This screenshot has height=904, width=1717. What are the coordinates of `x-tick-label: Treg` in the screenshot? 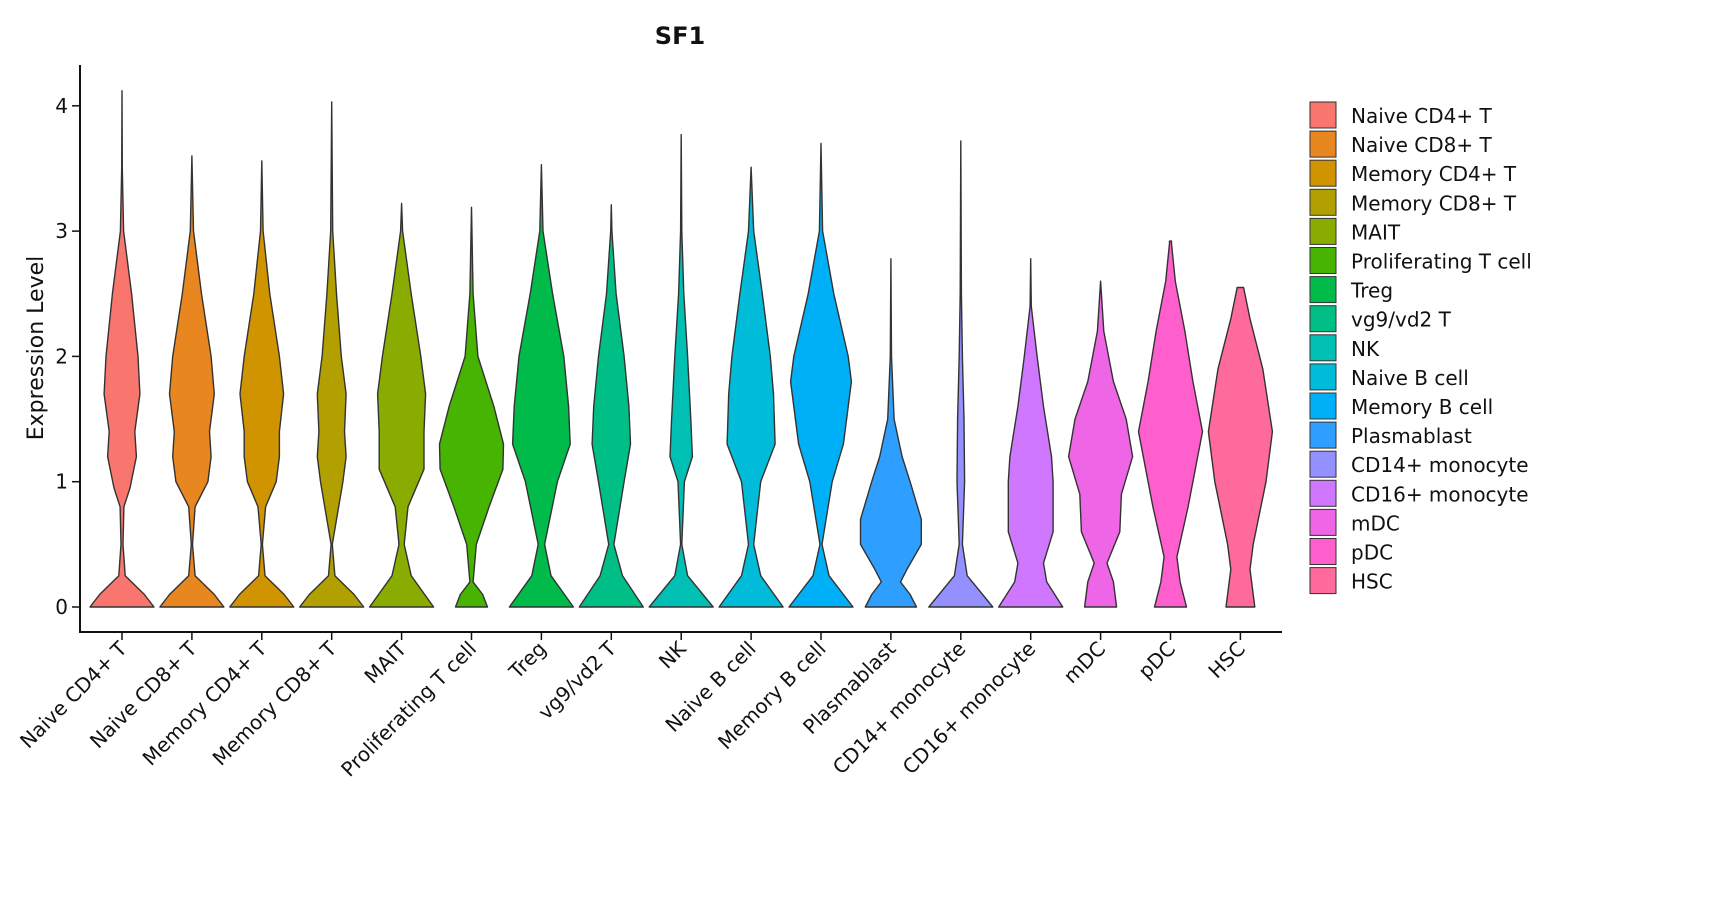 It's located at (527, 660).